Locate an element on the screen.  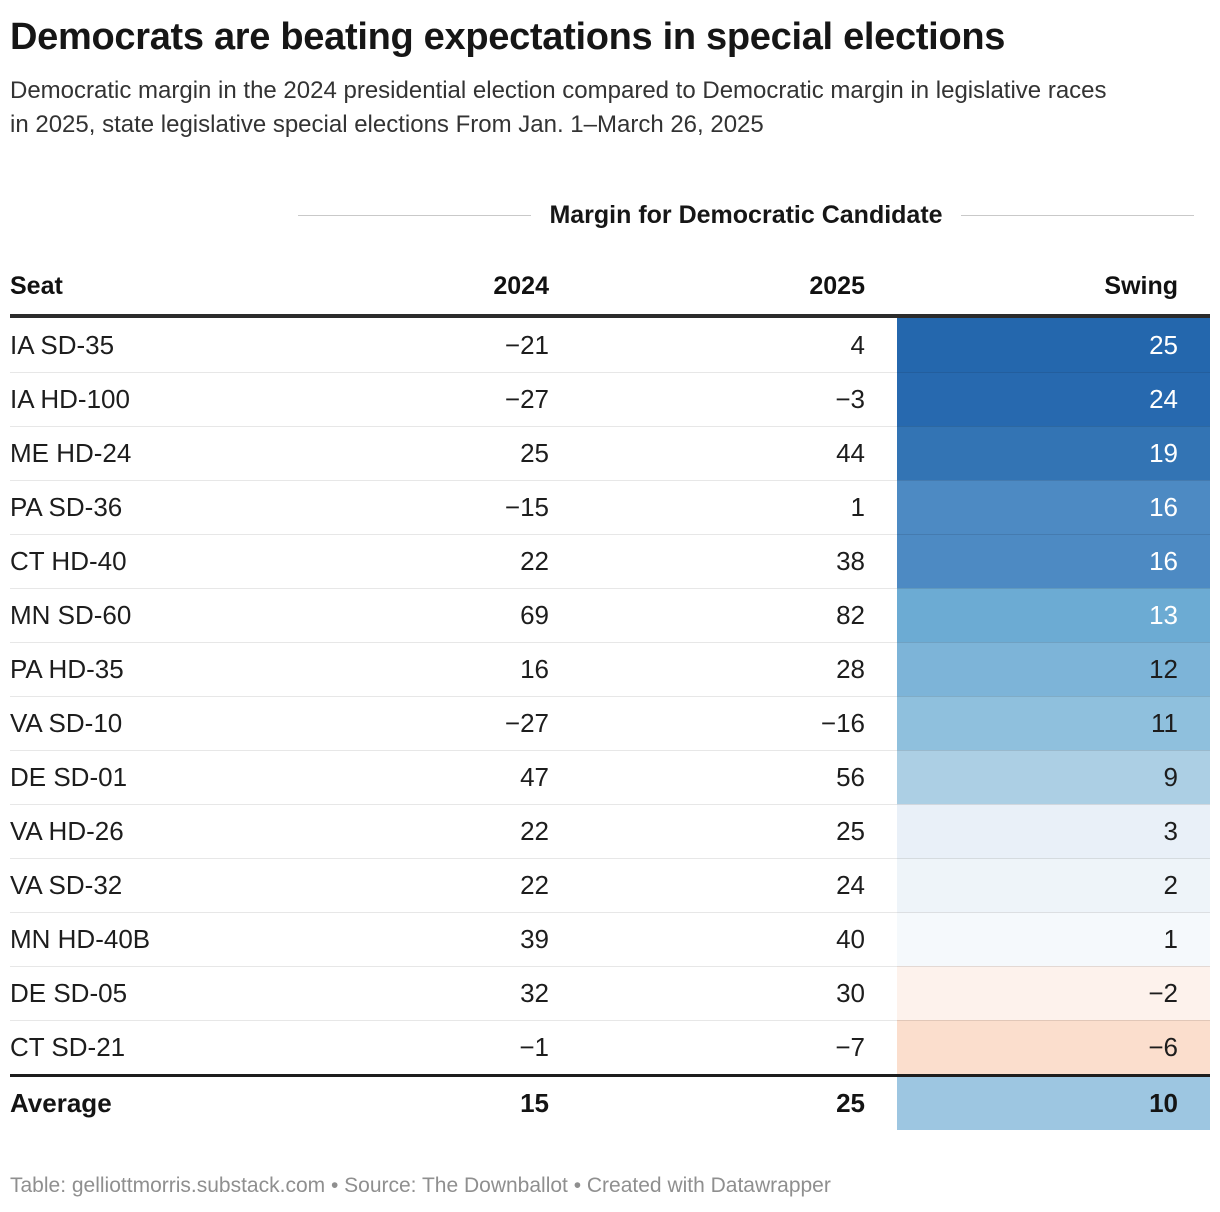
seat-cell: MN SD-60 is located at coordinates (160, 615).